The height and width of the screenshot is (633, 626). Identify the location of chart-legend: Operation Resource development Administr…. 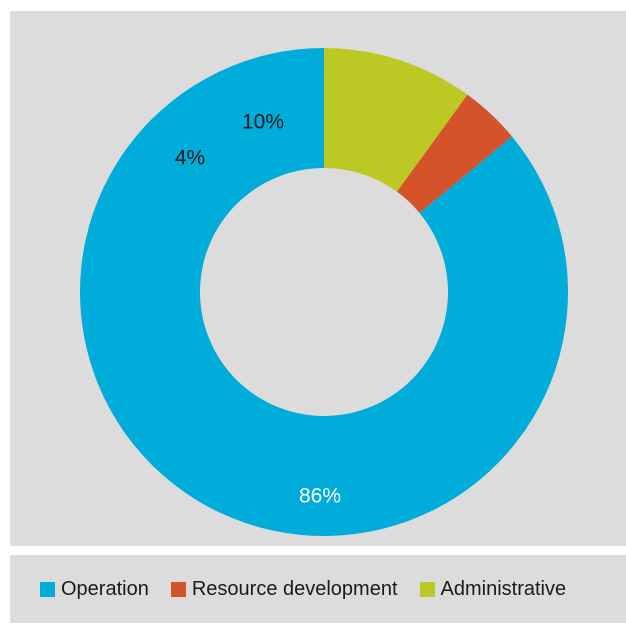
(318, 589).